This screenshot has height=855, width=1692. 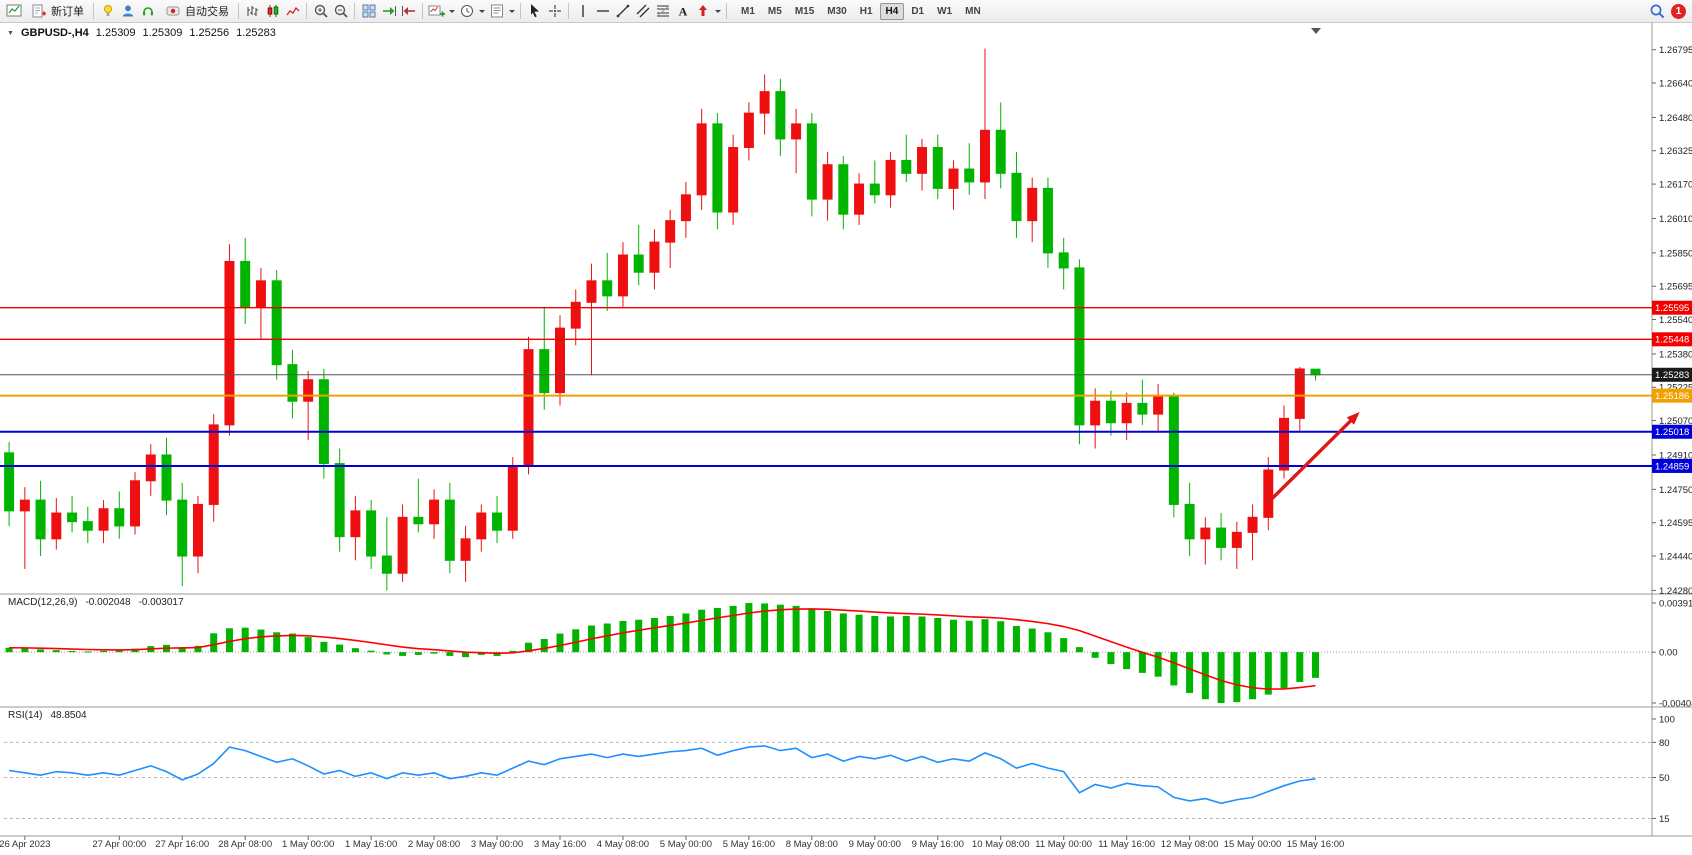 What do you see at coordinates (119, 844) in the screenshot?
I see `time-axis-label: 27 Apr 00:00` at bounding box center [119, 844].